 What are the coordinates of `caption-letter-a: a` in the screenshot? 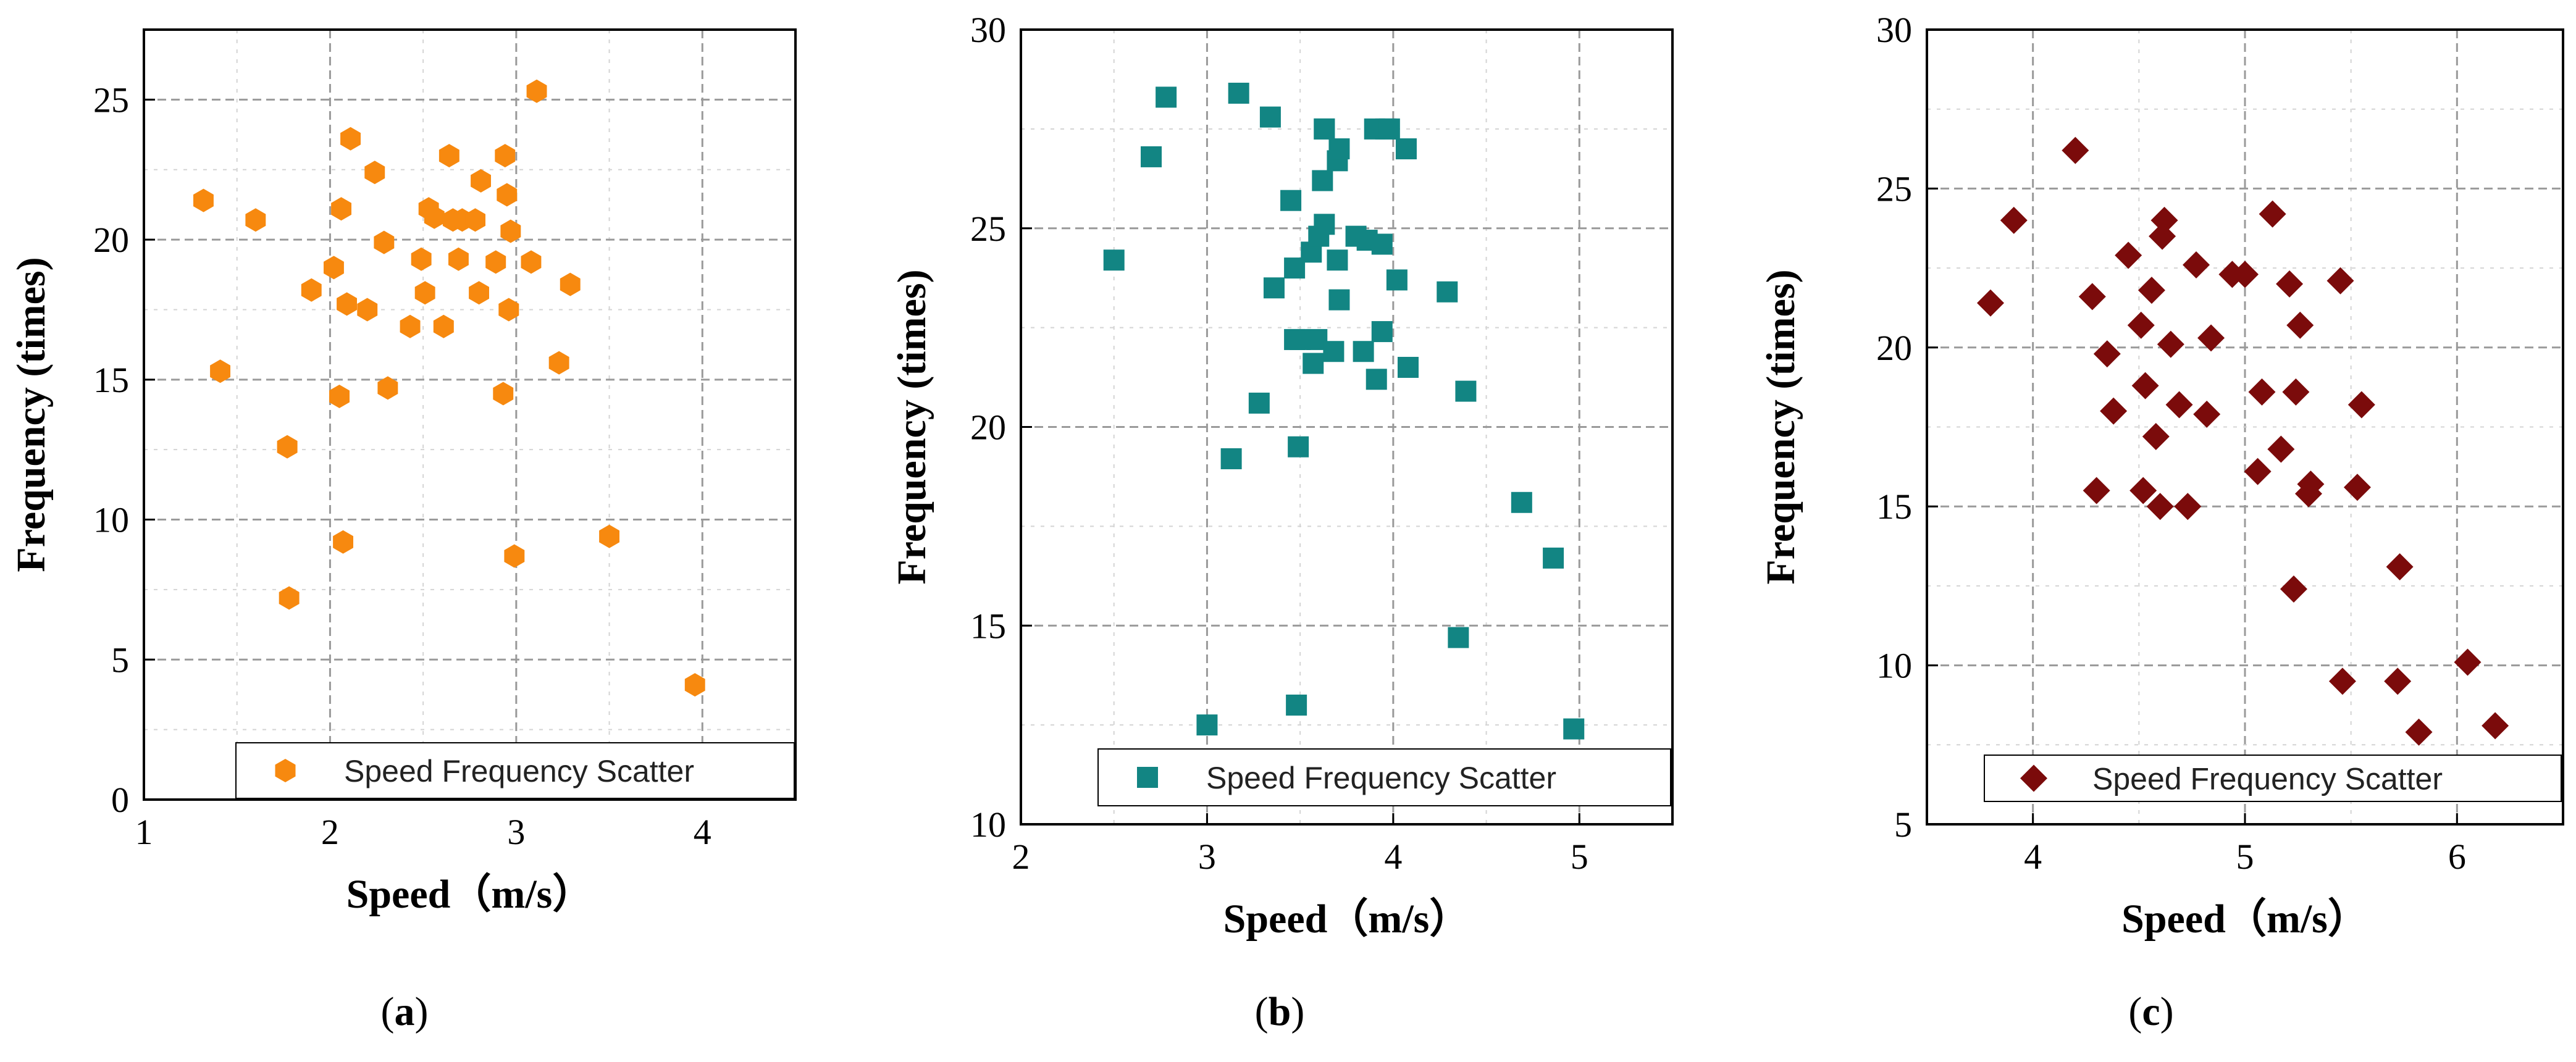 It's located at (405, 1011).